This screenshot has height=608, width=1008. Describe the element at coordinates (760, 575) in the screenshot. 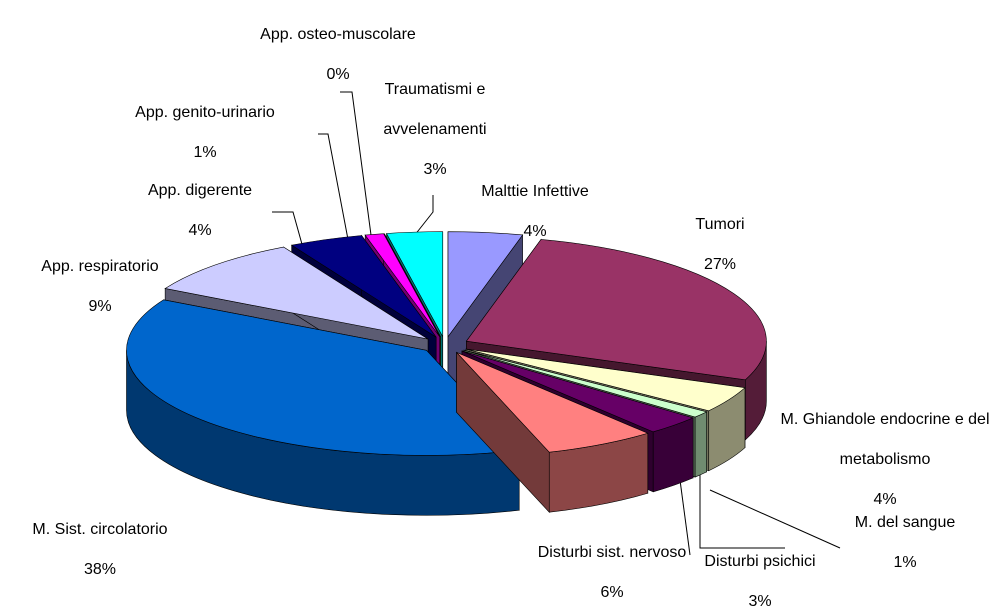

I see `slice-label: Disturbi psichici 3%` at that location.